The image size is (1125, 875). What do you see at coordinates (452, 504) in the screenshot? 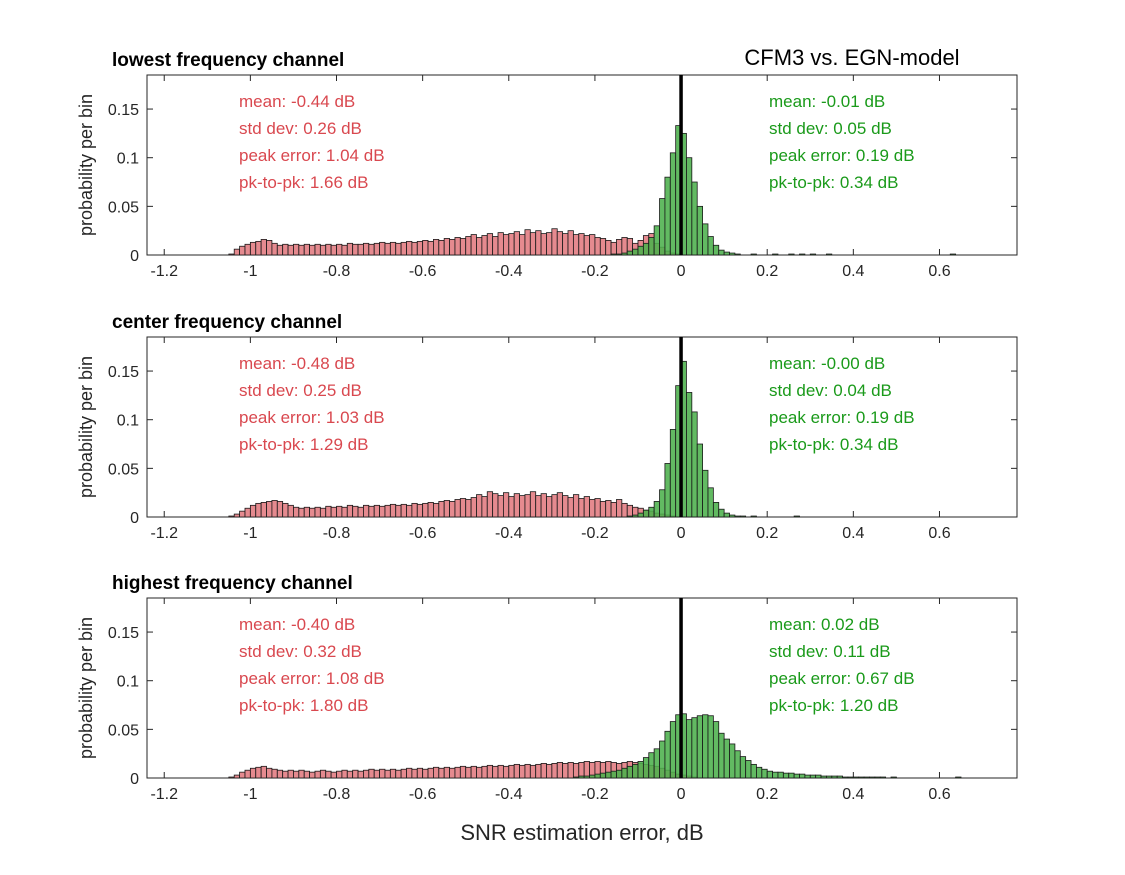
I see `series-red` at bounding box center [452, 504].